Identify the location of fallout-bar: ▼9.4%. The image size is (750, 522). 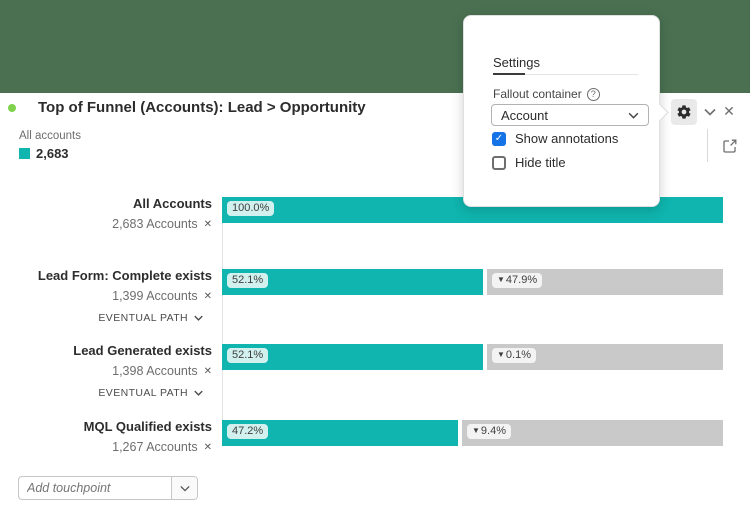
(592, 433).